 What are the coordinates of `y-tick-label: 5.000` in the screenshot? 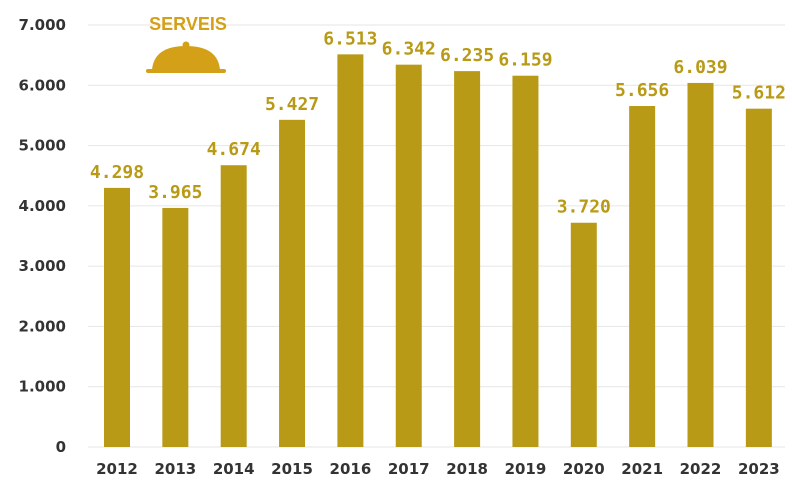 It's located at (42, 146).